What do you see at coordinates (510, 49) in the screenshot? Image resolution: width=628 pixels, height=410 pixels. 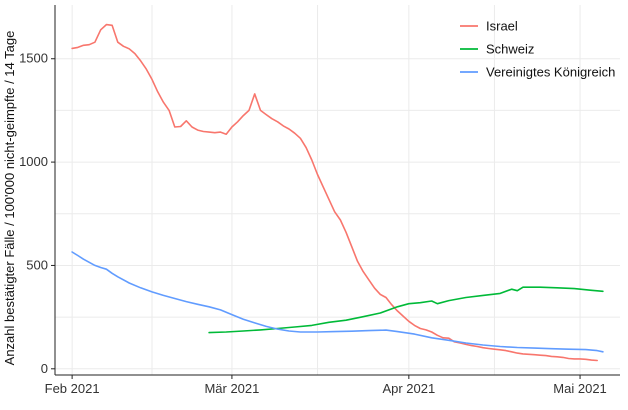 I see `legend-label-schweiz: Schweiz` at bounding box center [510, 49].